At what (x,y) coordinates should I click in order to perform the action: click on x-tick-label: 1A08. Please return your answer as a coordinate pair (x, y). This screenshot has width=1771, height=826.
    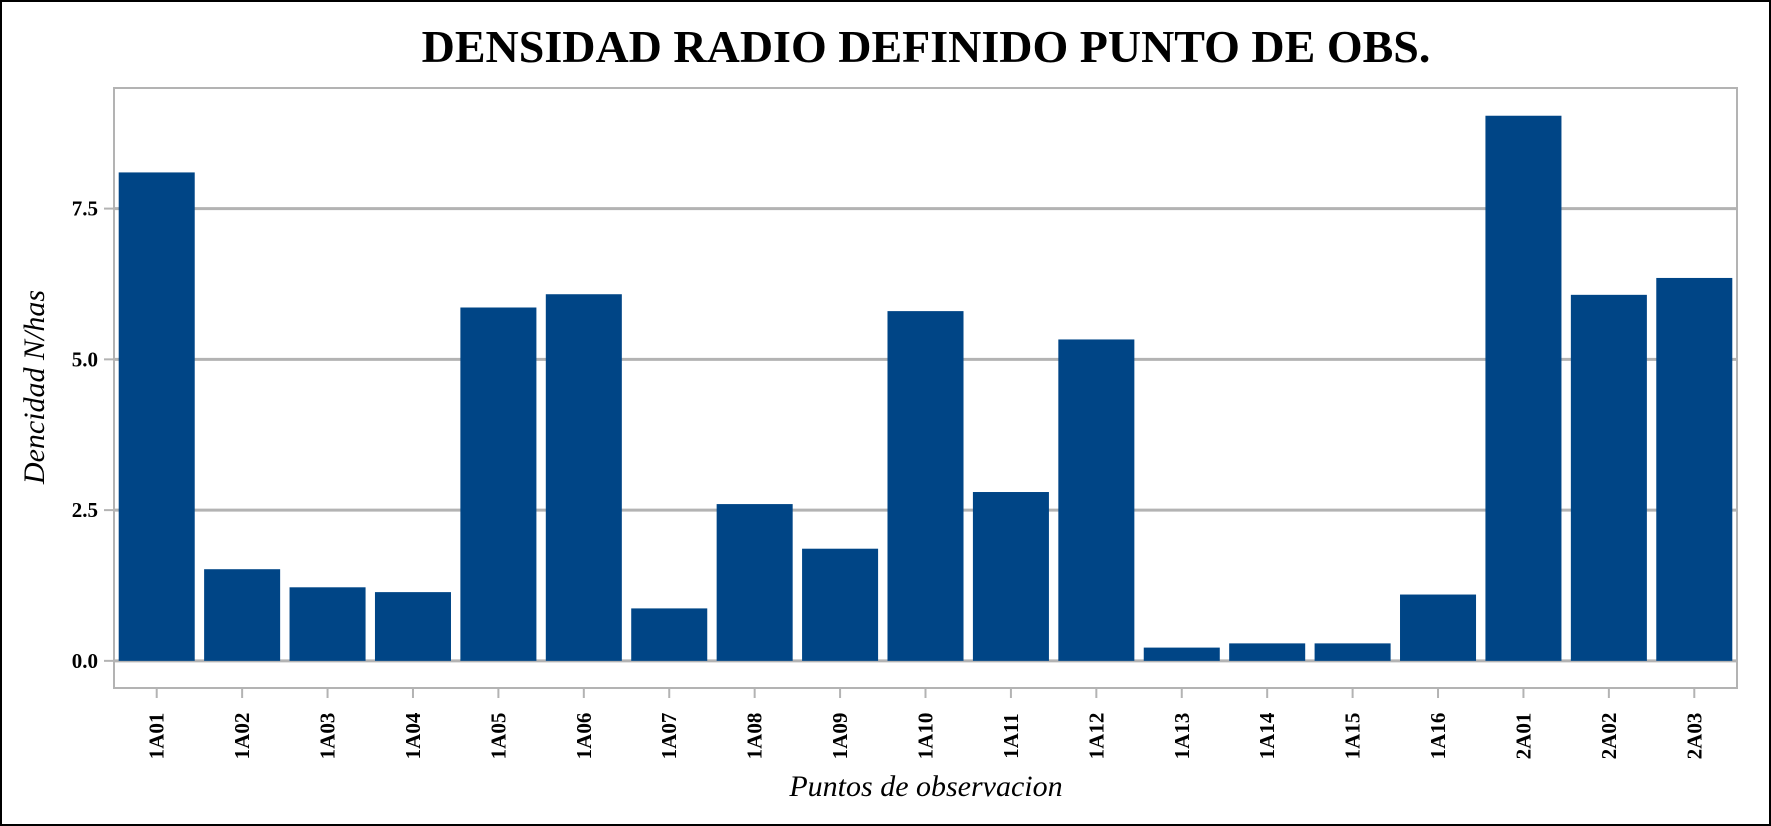
    Looking at the image, I should click on (755, 736).